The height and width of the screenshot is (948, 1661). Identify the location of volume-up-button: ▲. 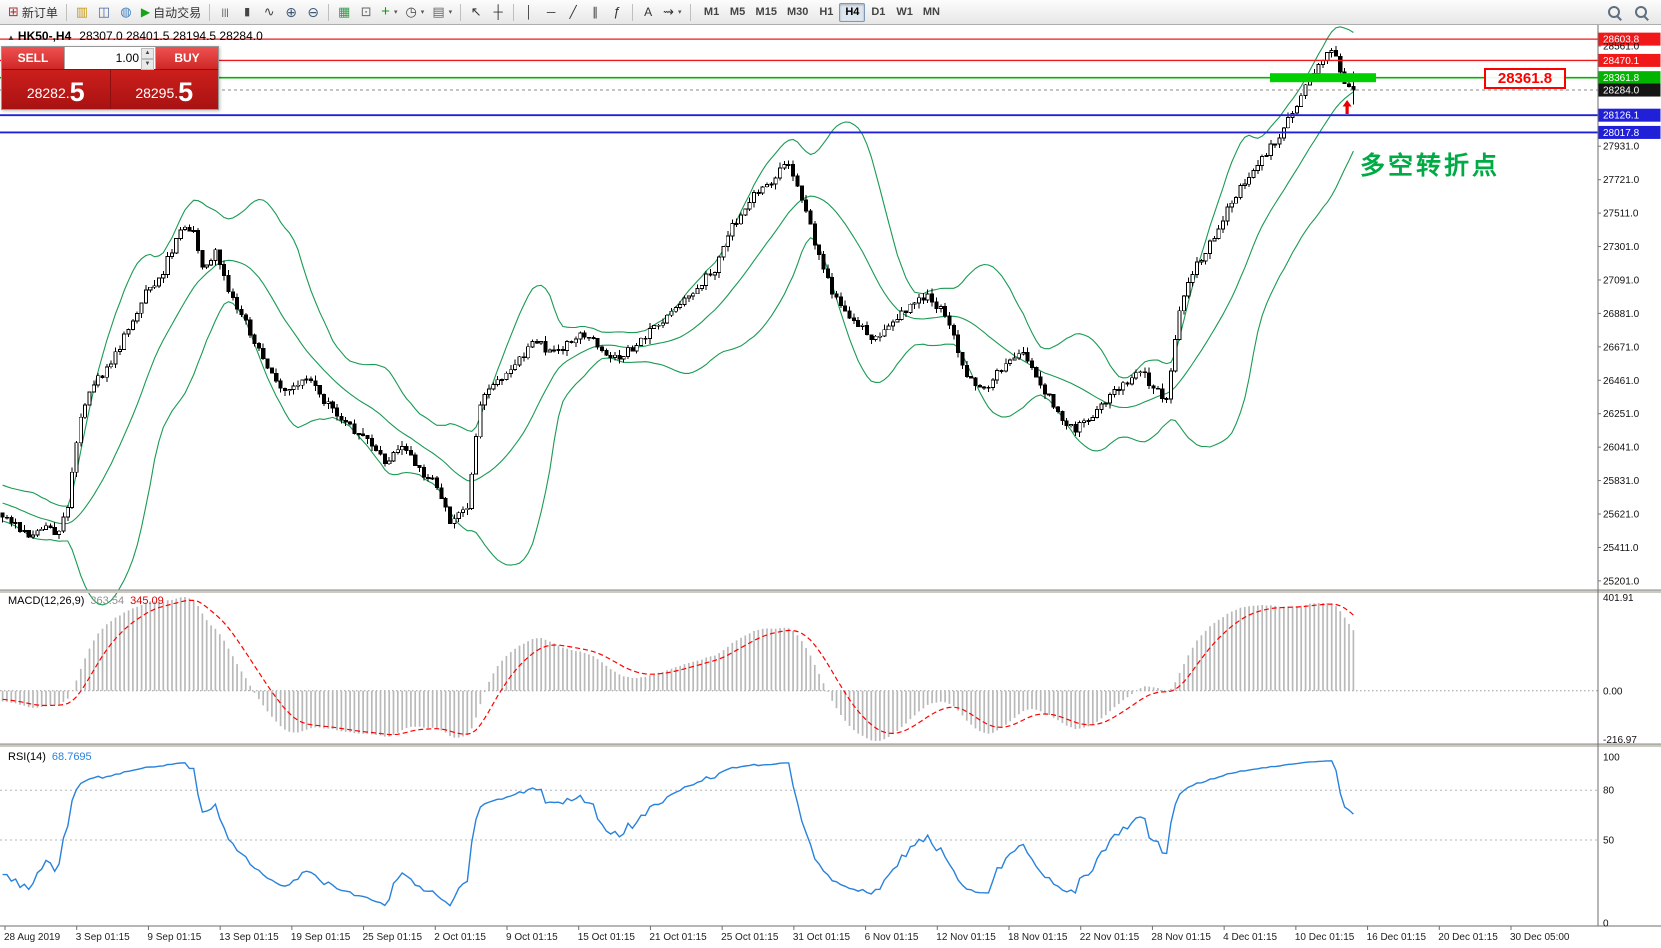
(147, 53).